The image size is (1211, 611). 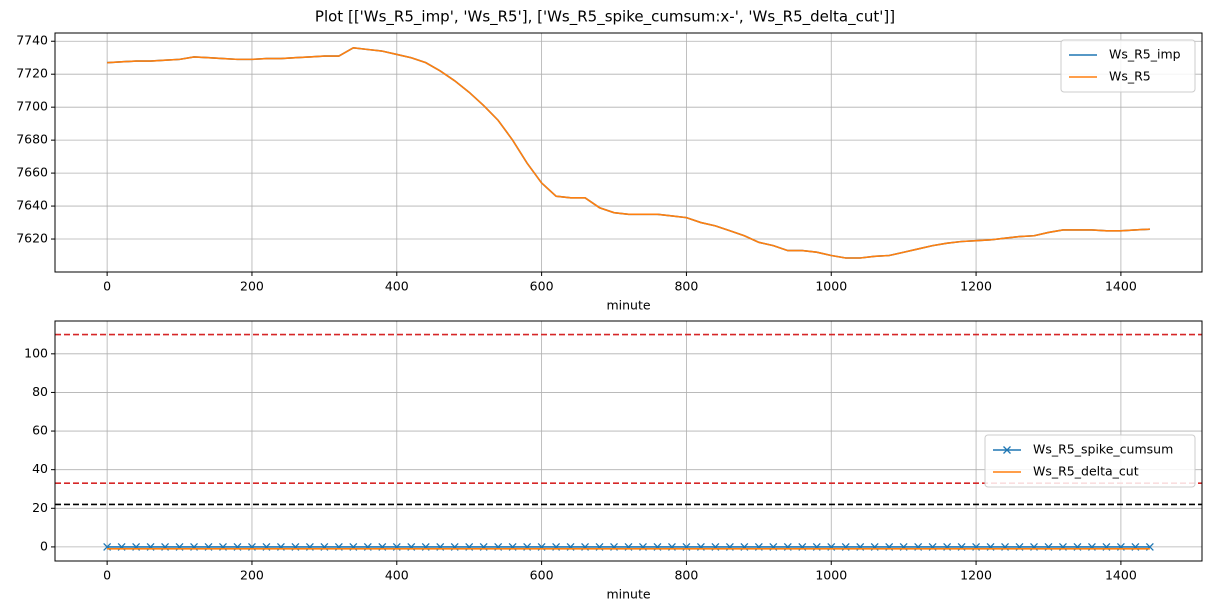 I want to click on y-tick-label: 7660, so click(x=32, y=172).